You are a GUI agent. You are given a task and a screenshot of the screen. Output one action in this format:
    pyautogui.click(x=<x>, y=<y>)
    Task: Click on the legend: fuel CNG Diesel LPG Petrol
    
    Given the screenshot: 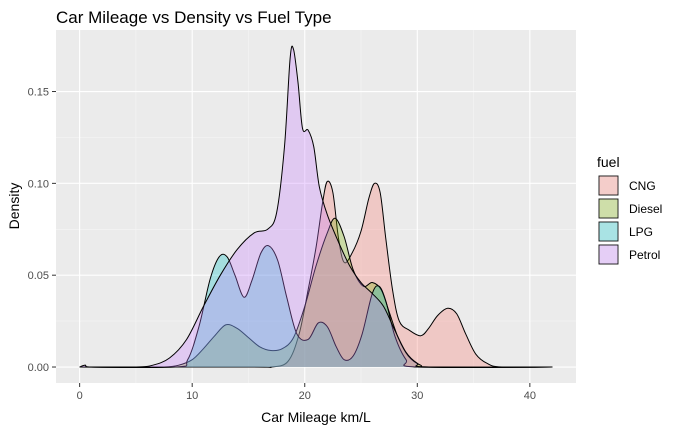 What is the action you would take?
    pyautogui.click(x=629, y=209)
    